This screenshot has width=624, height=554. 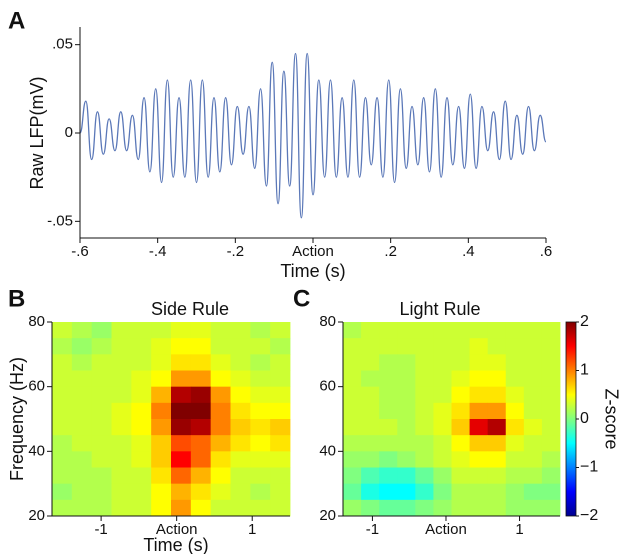 What do you see at coordinates (589, 515) in the screenshot?
I see `colorbar-tick-label: −2` at bounding box center [589, 515].